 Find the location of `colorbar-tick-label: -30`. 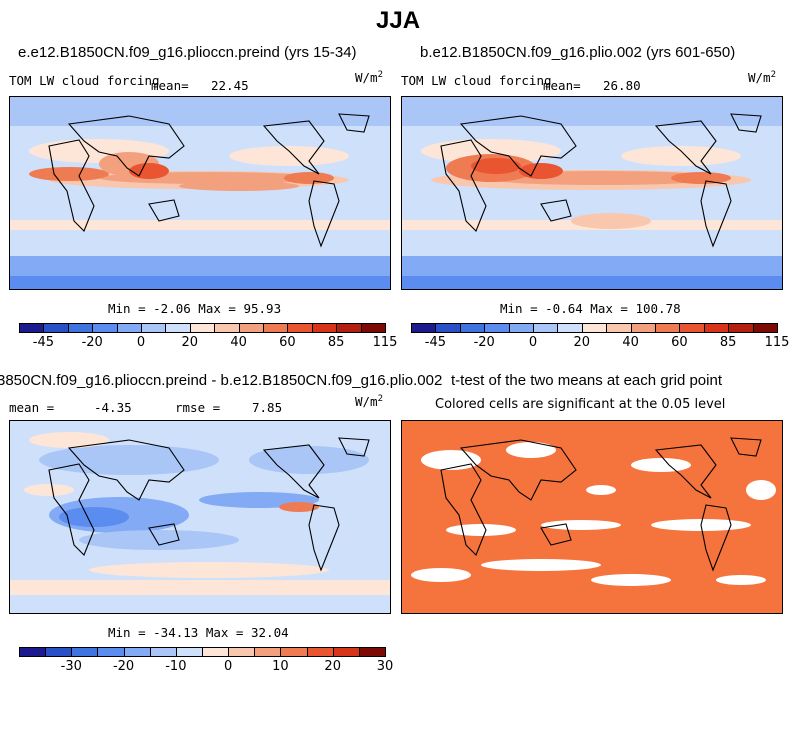

colorbar-tick-label: -30 is located at coordinates (71, 666).